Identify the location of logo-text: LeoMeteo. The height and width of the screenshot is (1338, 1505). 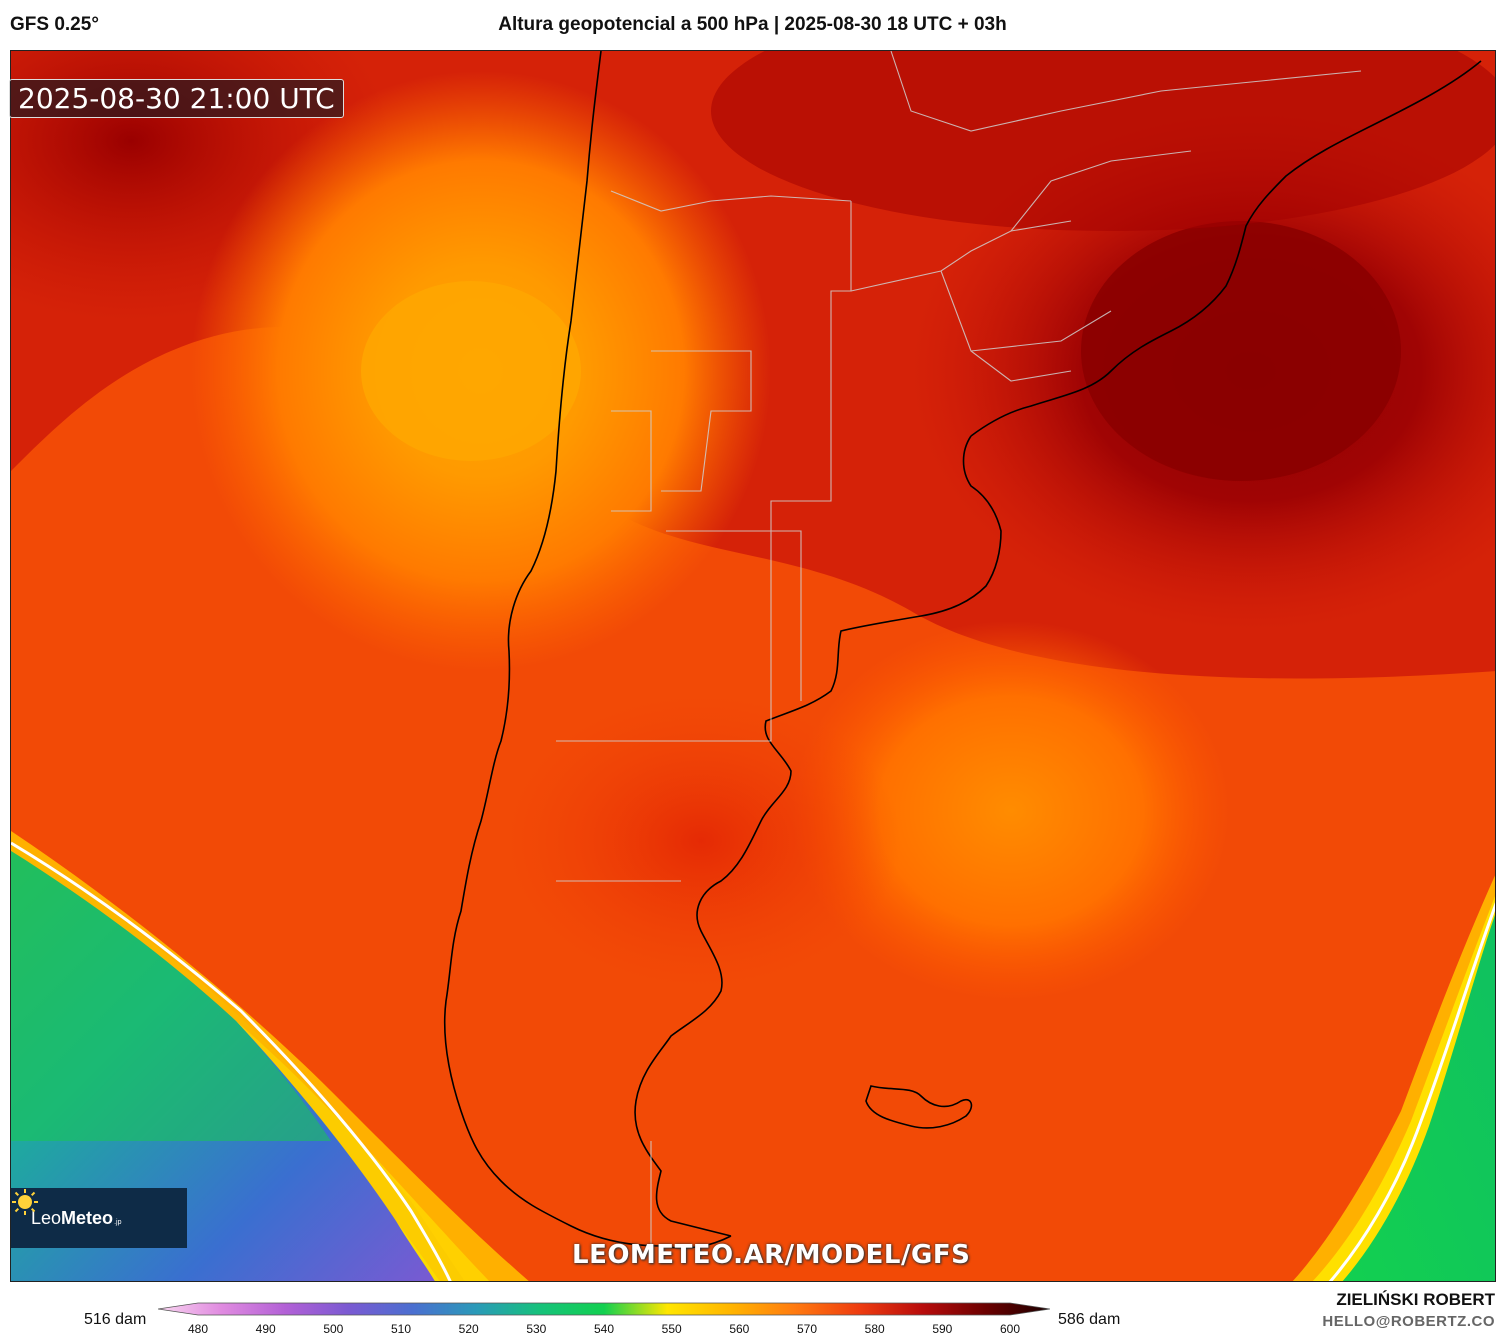
(72, 1217).